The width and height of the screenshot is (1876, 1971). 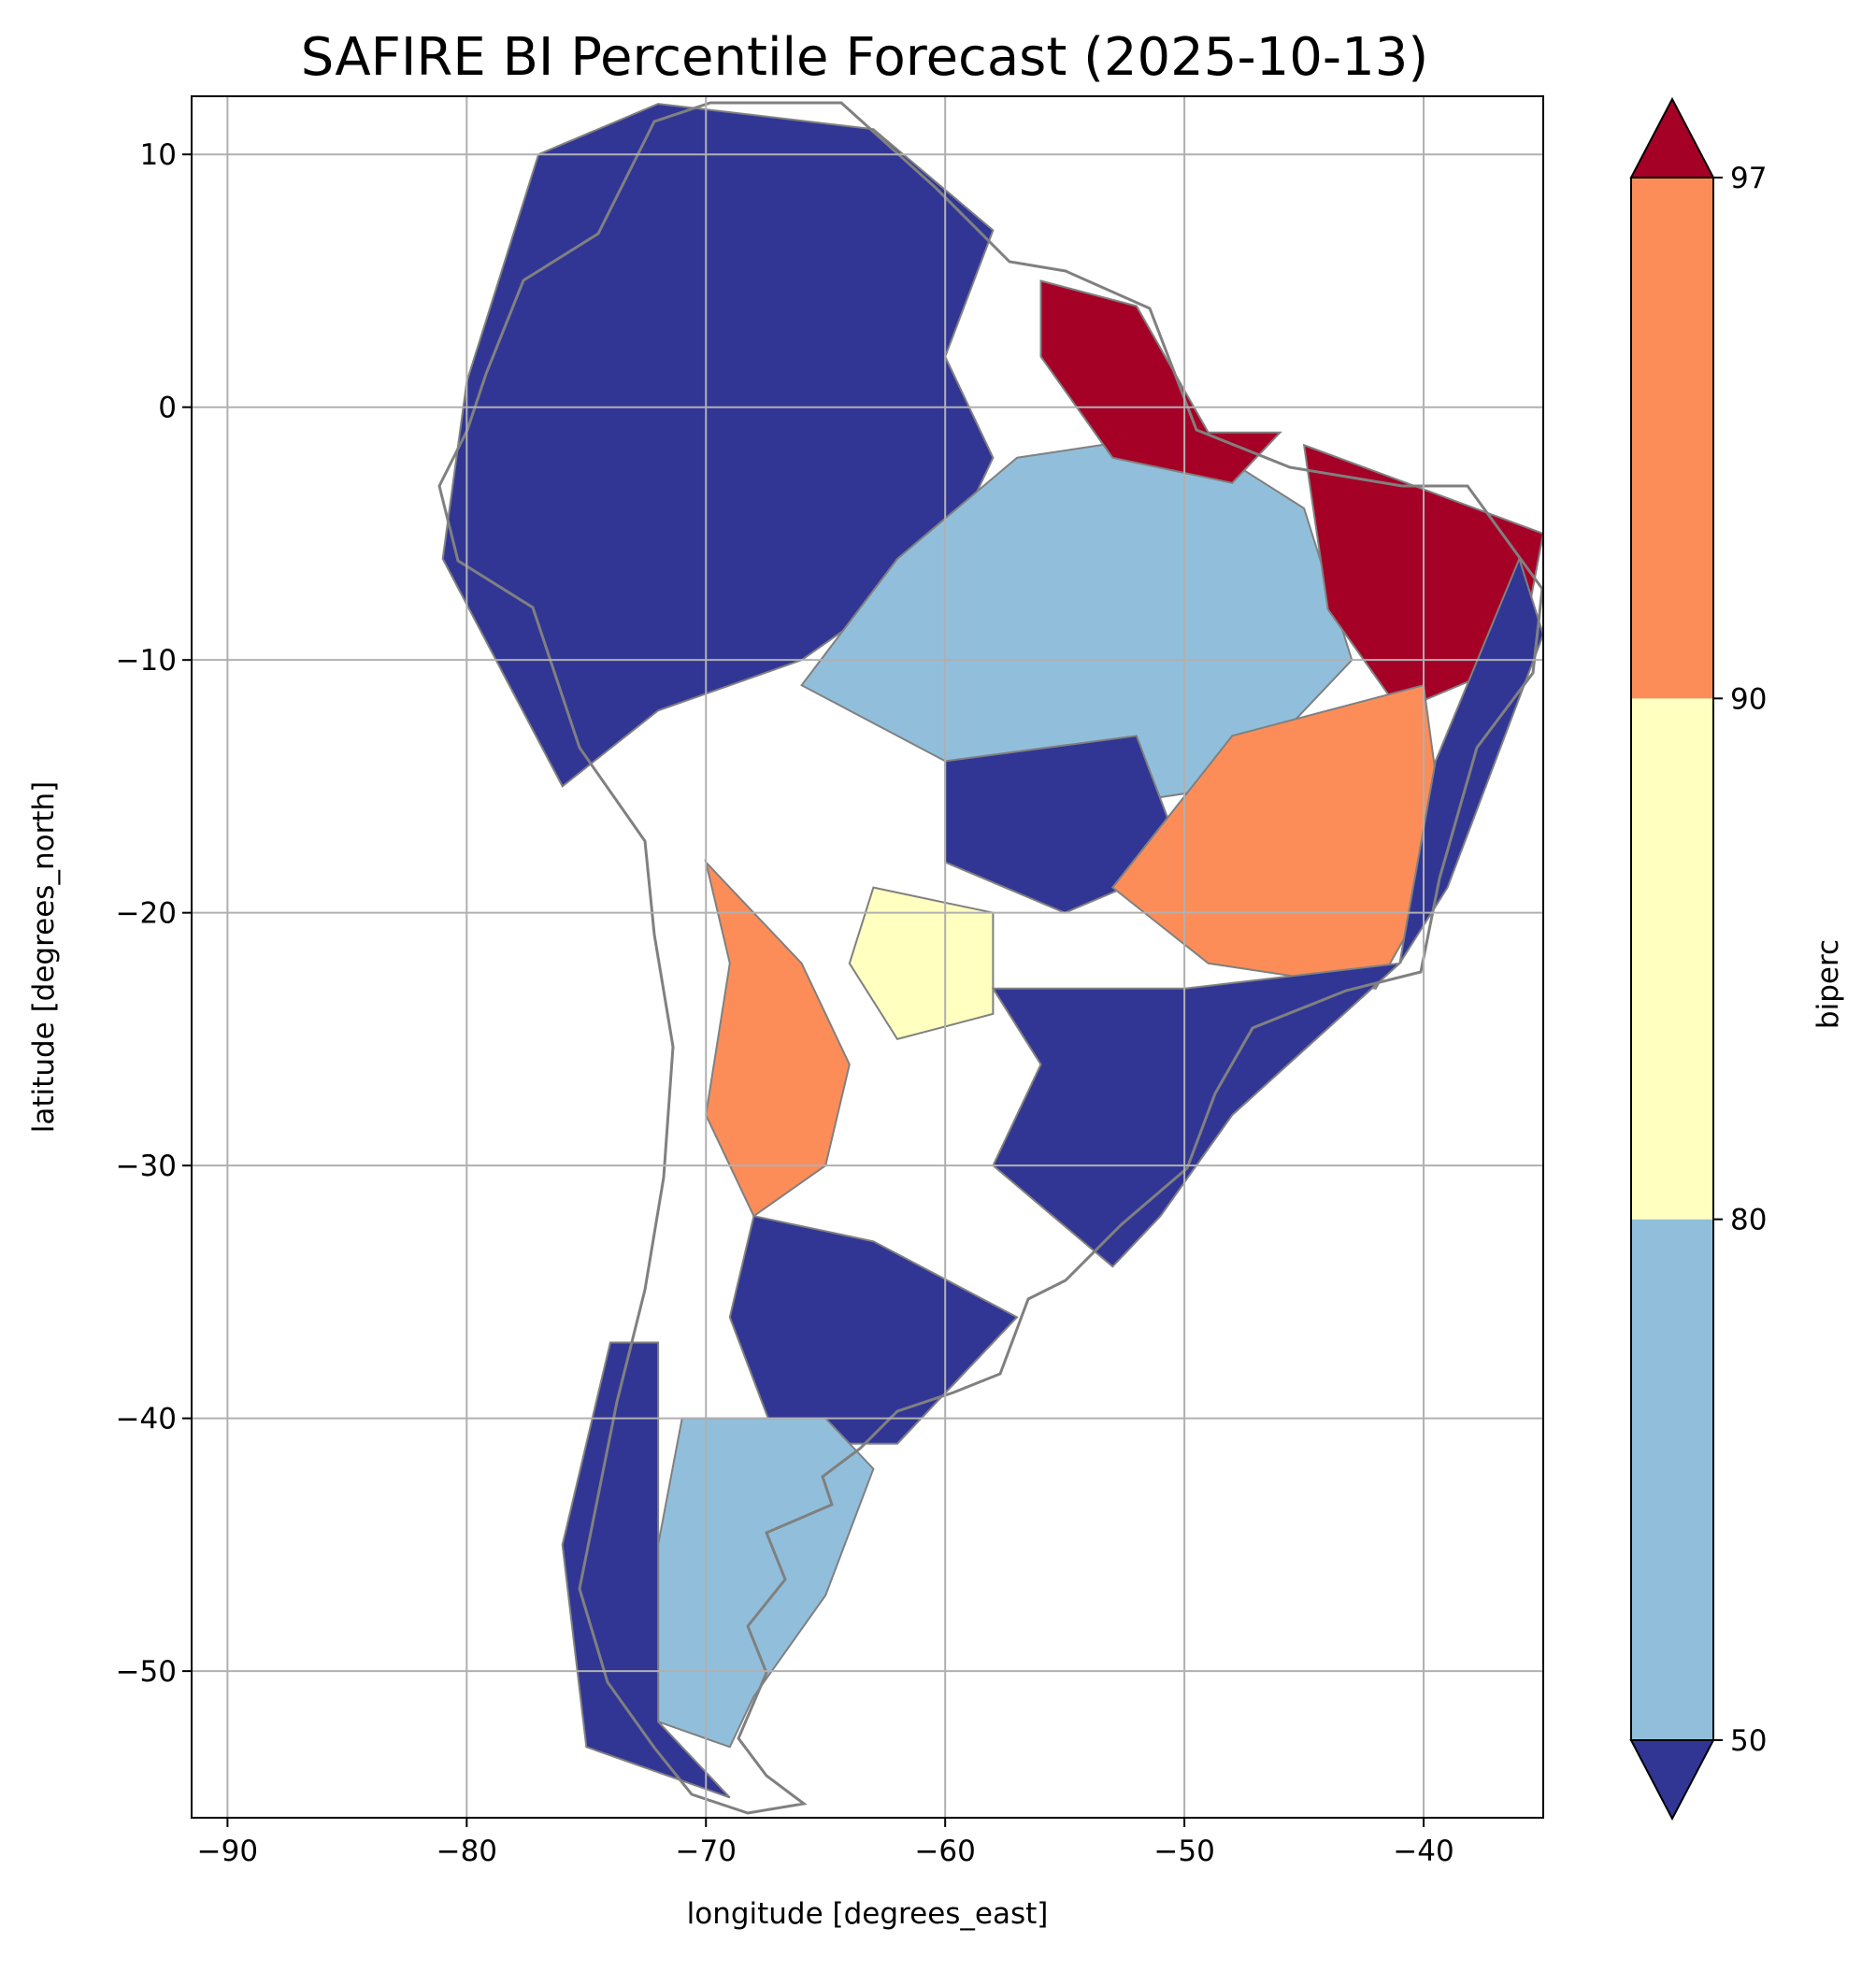 What do you see at coordinates (646, 1570) in the screenshot?
I see `region-chile-patagonia` at bounding box center [646, 1570].